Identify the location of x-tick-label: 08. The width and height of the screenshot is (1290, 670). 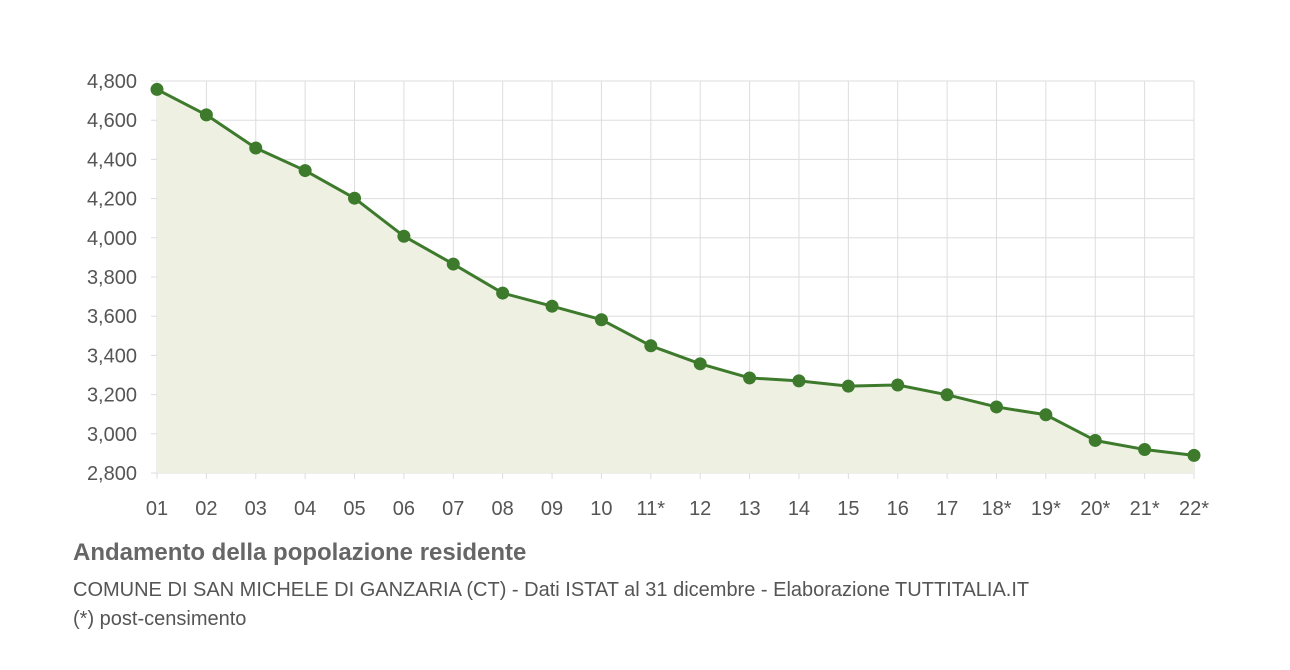
(503, 509).